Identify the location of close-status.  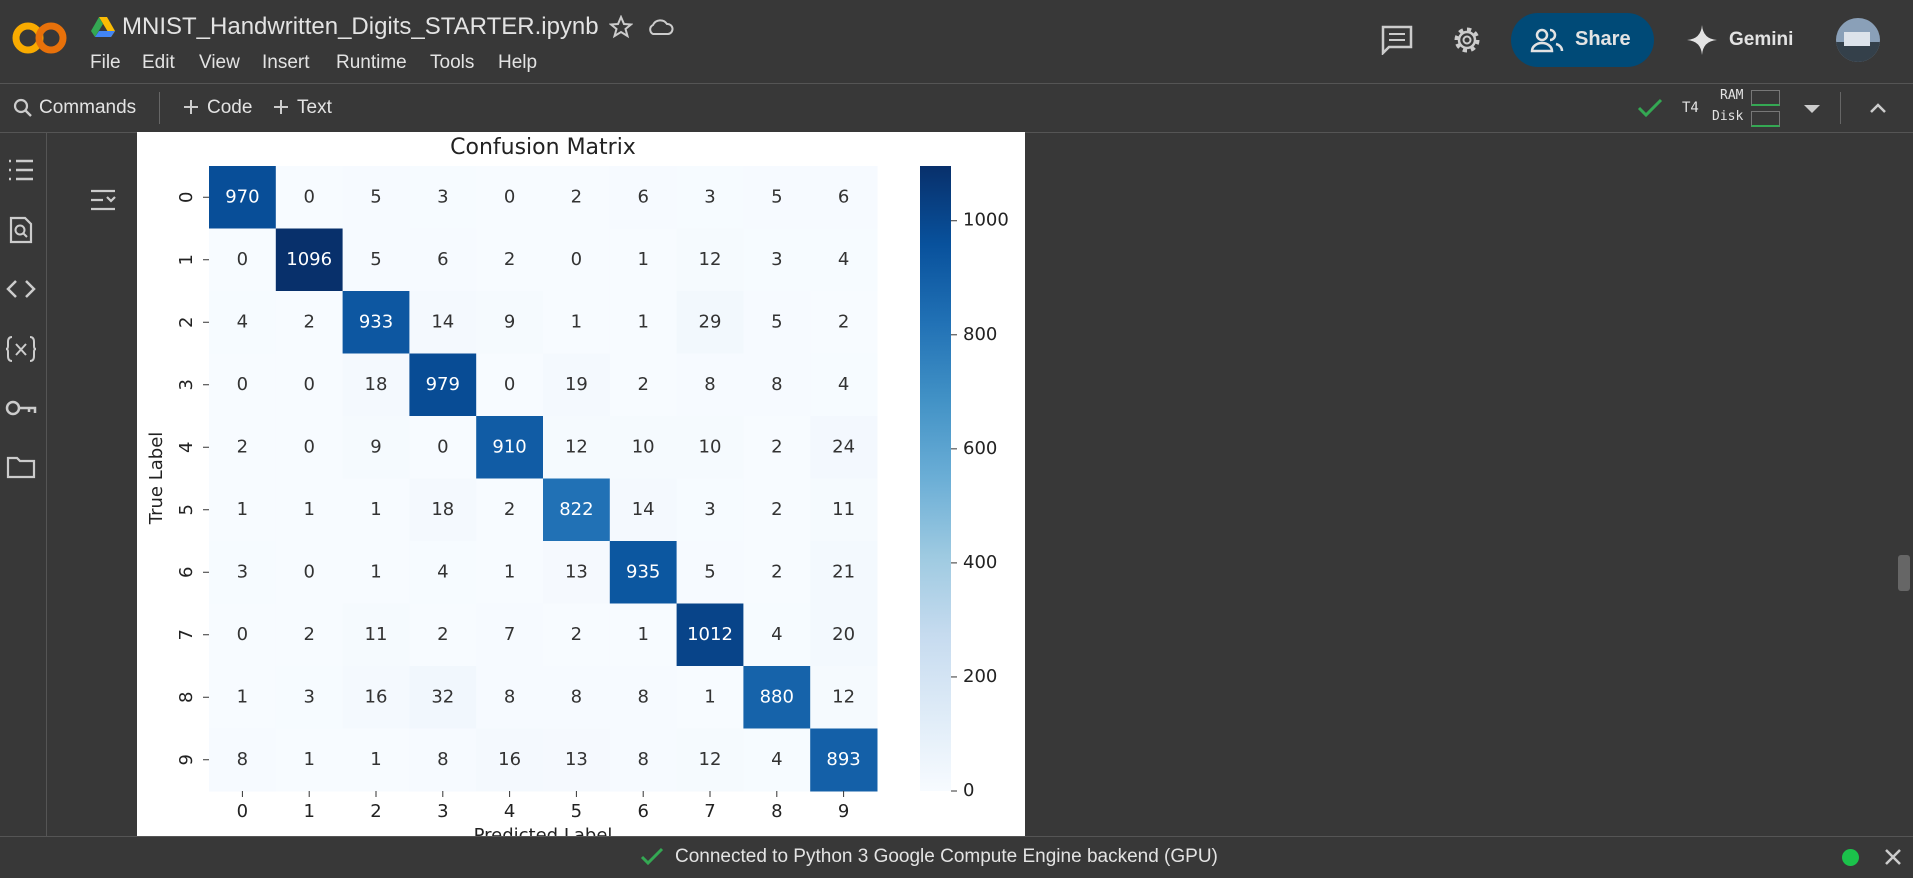
(1893, 857).